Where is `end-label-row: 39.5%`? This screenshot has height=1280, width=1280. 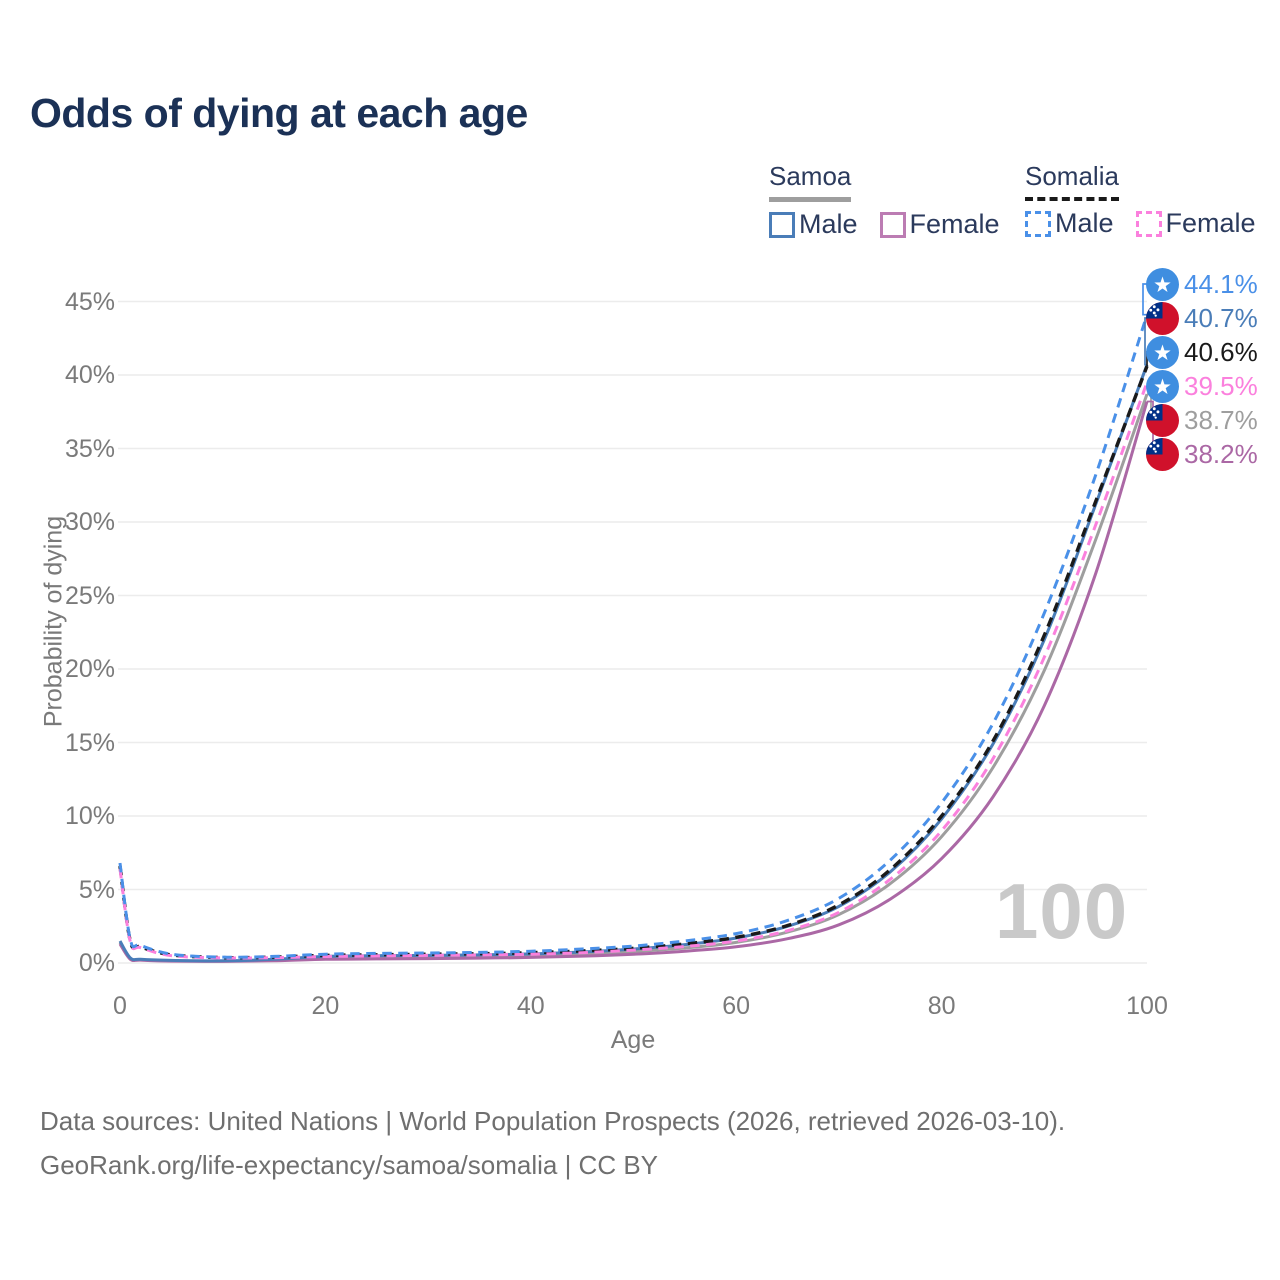
end-label-row: 39.5% is located at coordinates (1202, 386).